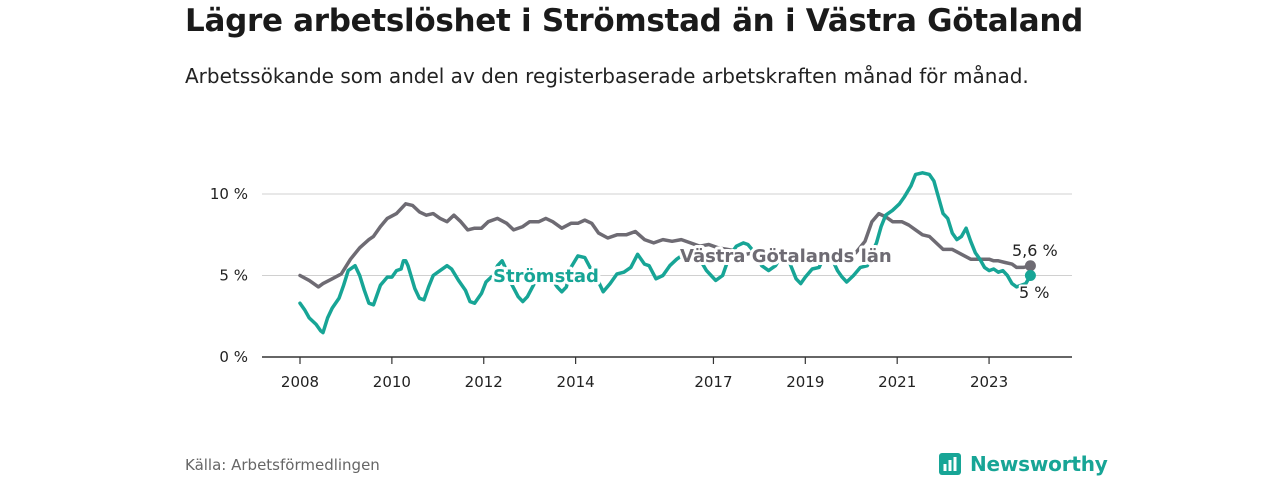  Describe the element at coordinates (229, 194) in the screenshot. I see `y-tick-label: 10 %` at that location.